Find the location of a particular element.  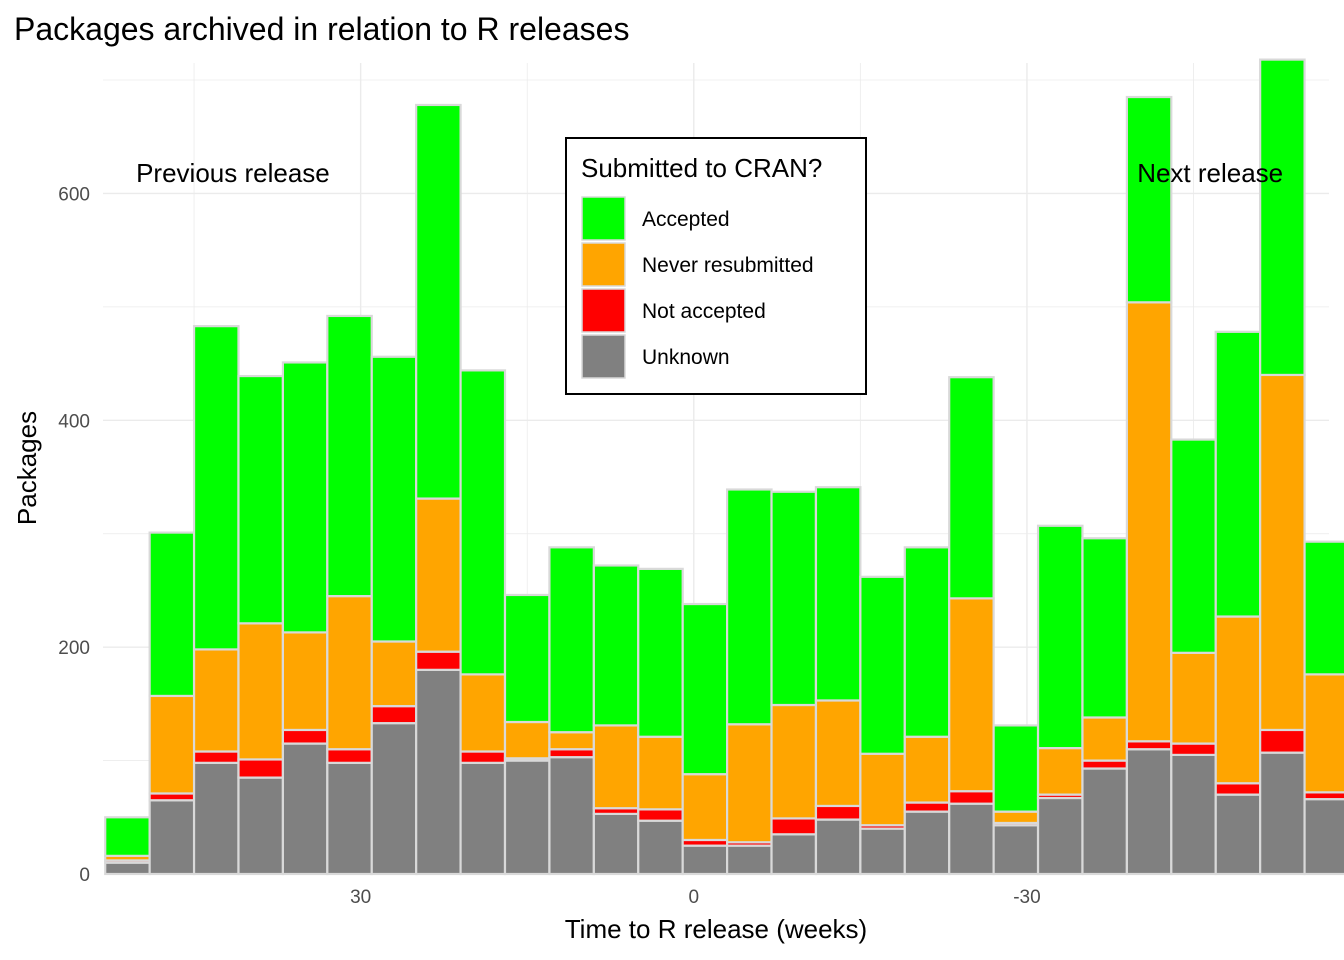

legend-label-accepted: Accepted is located at coordinates (686, 219).